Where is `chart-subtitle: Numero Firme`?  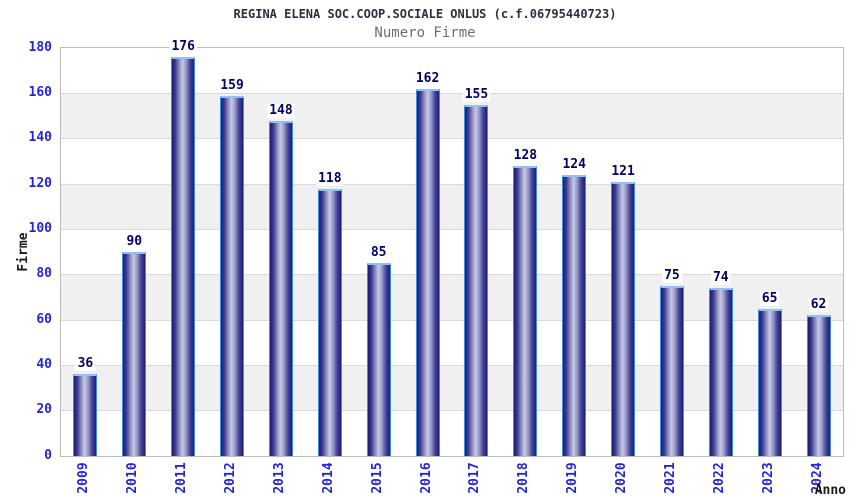
chart-subtitle: Numero Firme is located at coordinates (425, 33).